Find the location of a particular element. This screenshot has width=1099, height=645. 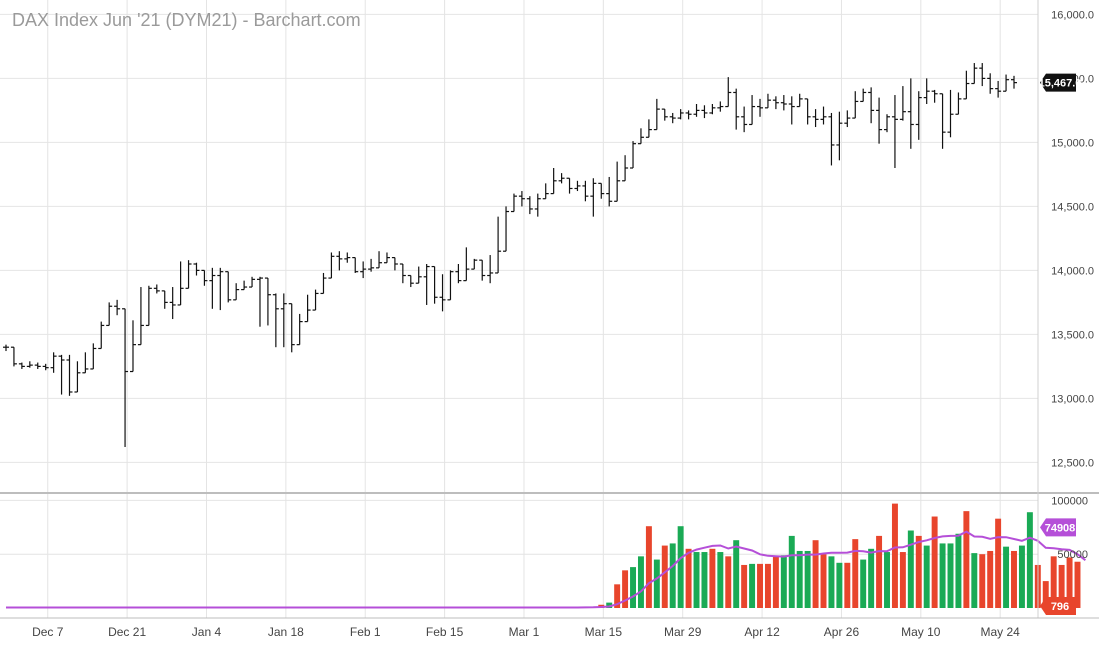

price-ytick-label: 13,500.0 is located at coordinates (1072, 335).